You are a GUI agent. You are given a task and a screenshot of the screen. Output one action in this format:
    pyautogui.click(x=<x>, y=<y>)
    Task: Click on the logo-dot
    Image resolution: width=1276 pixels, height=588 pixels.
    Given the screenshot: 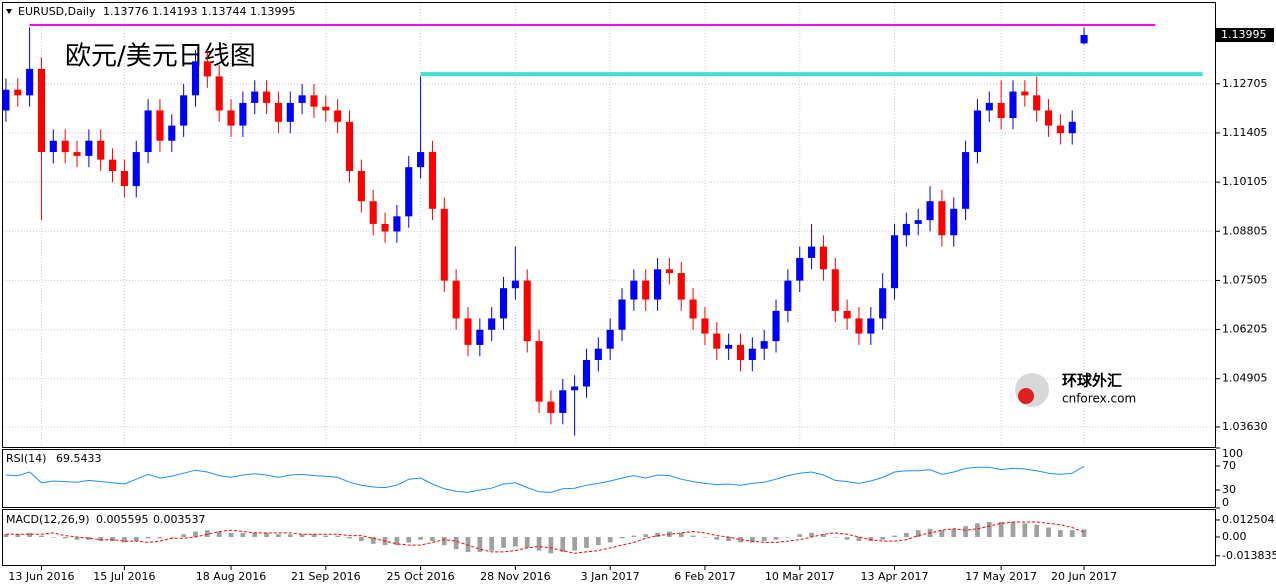 What is the action you would take?
    pyautogui.click(x=1026, y=396)
    